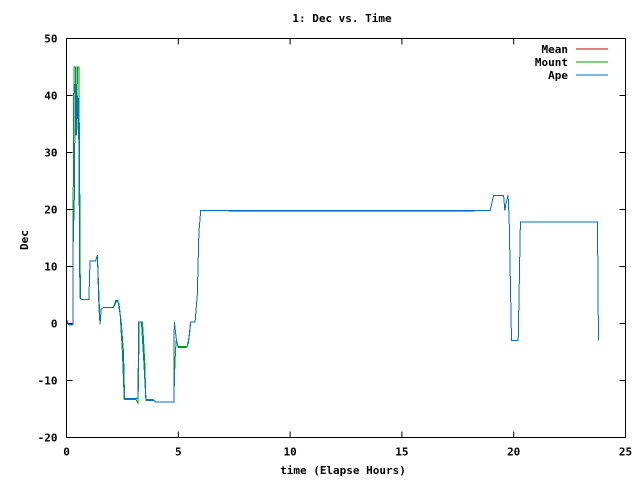  I want to click on x-axis-label: time (Elapse Hours), so click(343, 470).